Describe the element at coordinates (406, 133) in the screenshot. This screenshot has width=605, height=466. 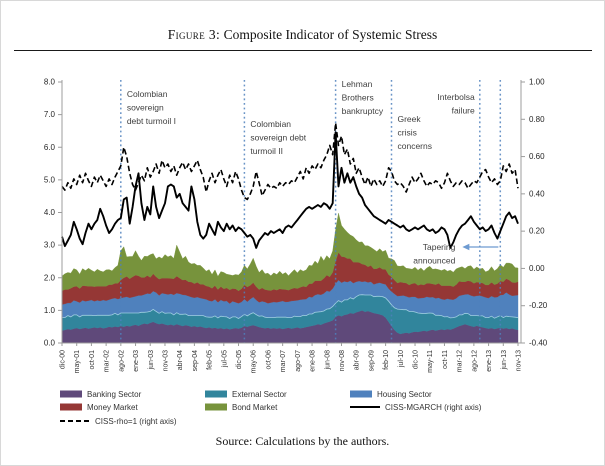
I see `event-label: crisis` at that location.